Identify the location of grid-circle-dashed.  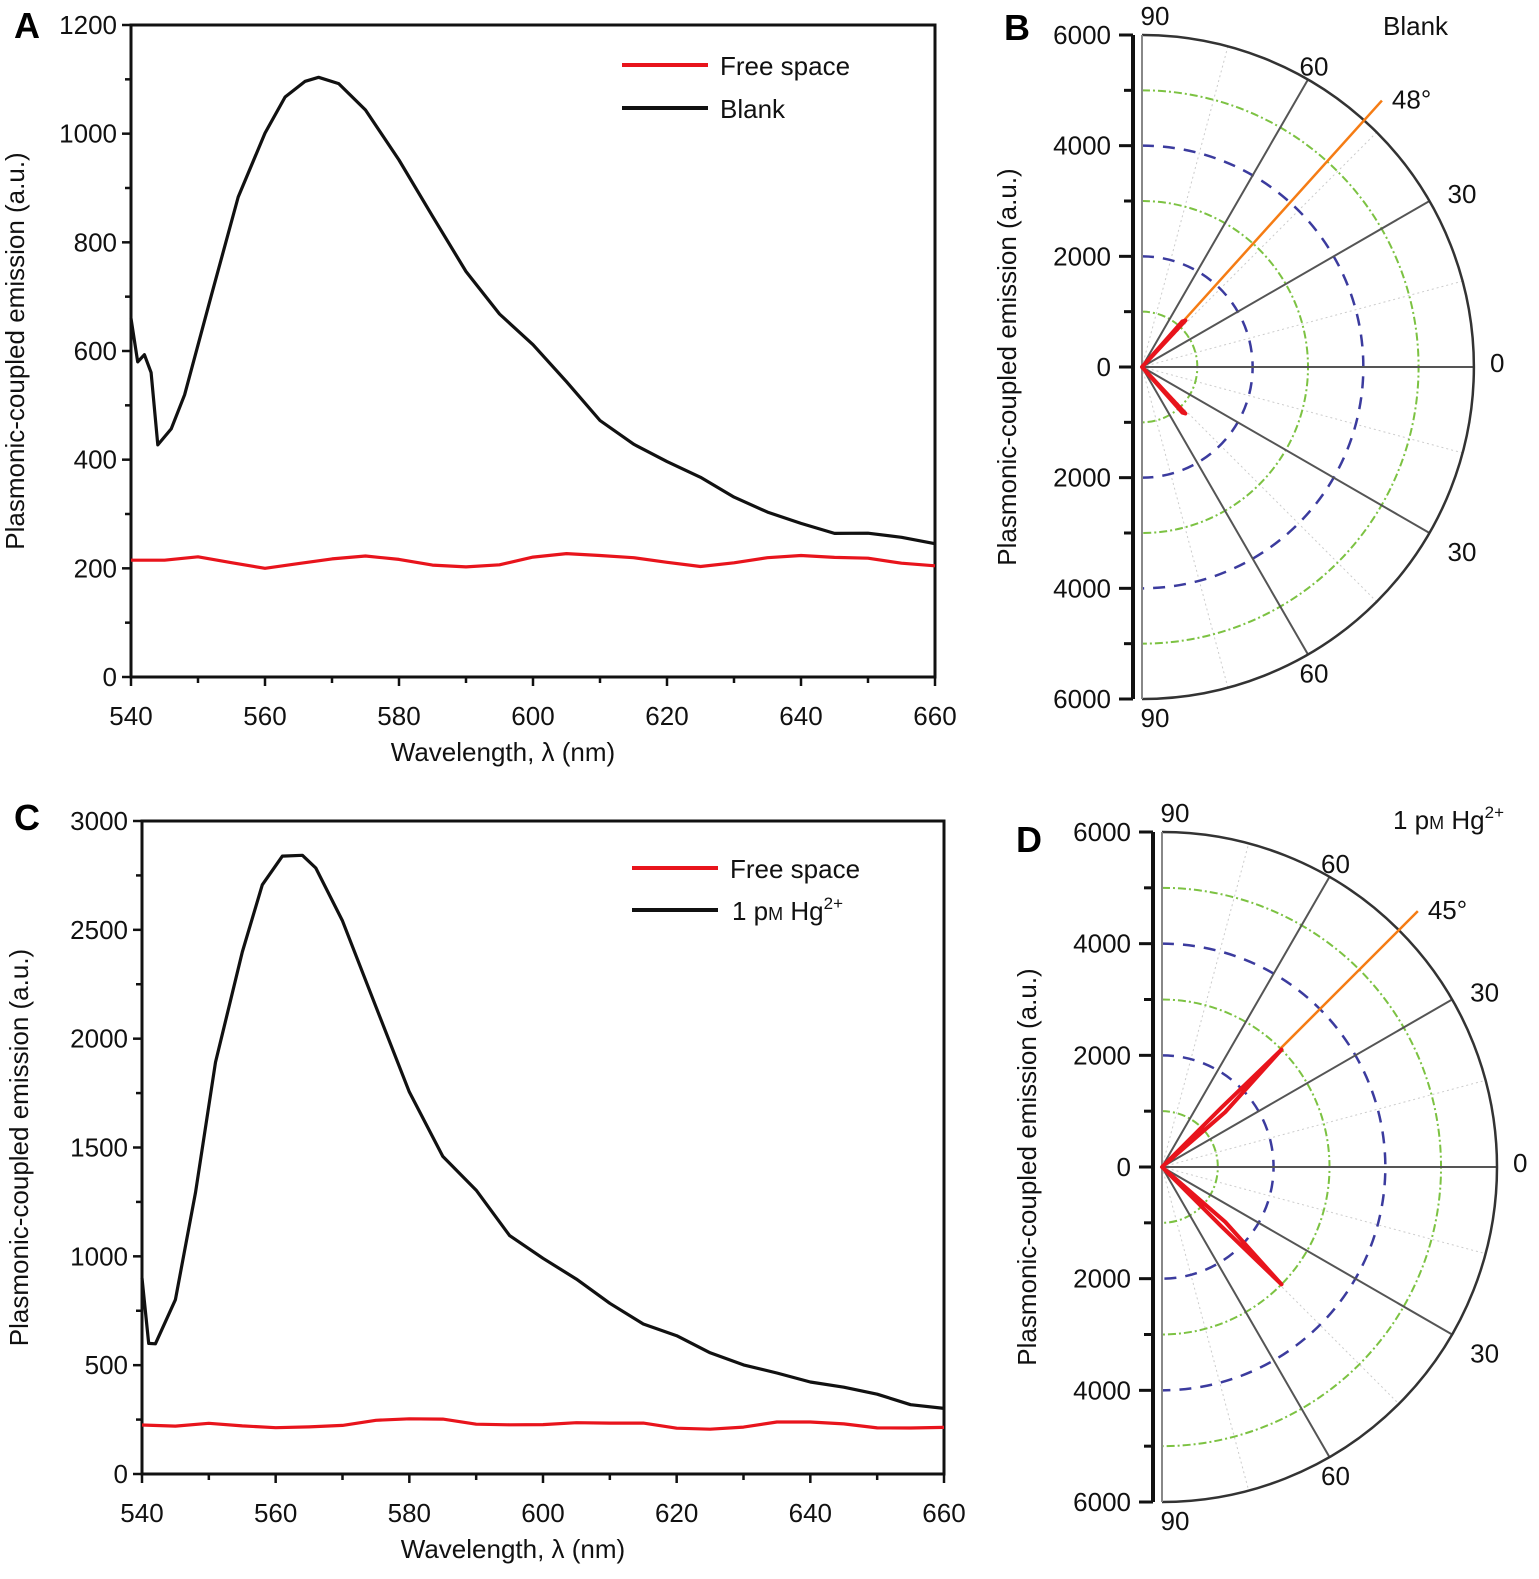
(1273, 1167).